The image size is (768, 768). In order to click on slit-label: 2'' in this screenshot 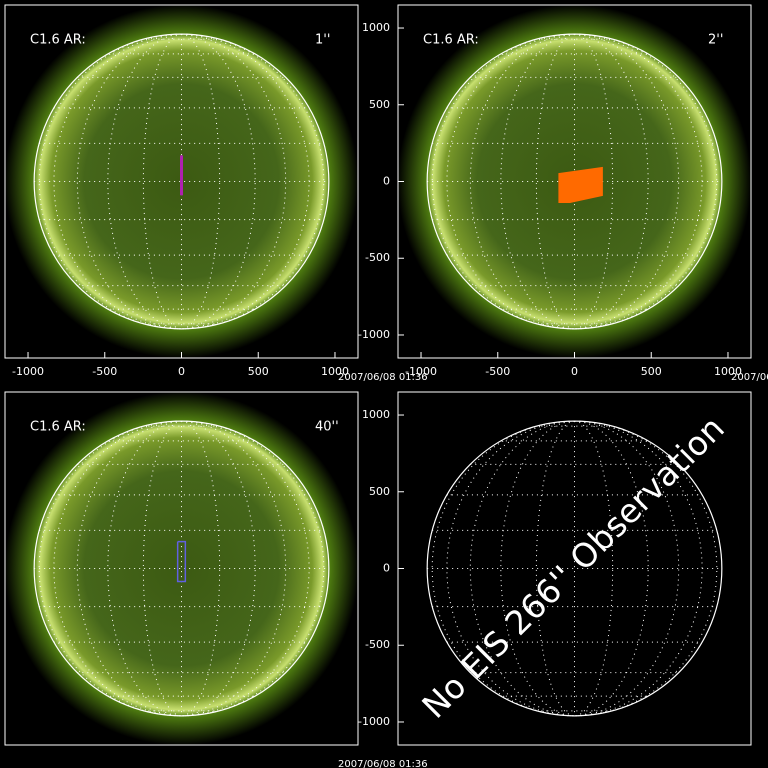, I will do `click(715, 40)`.